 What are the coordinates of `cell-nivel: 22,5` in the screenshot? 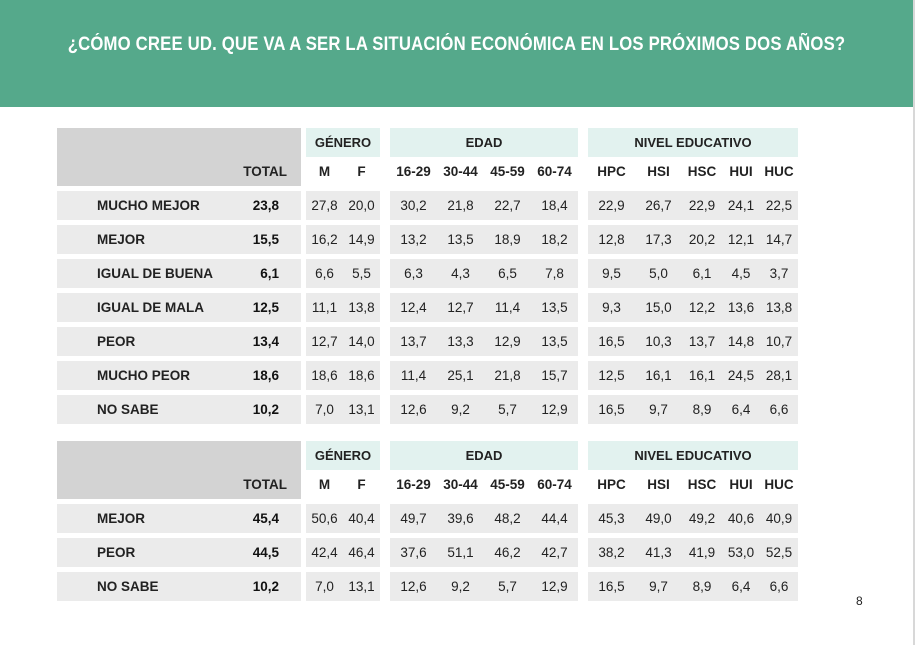 It's located at (779, 205).